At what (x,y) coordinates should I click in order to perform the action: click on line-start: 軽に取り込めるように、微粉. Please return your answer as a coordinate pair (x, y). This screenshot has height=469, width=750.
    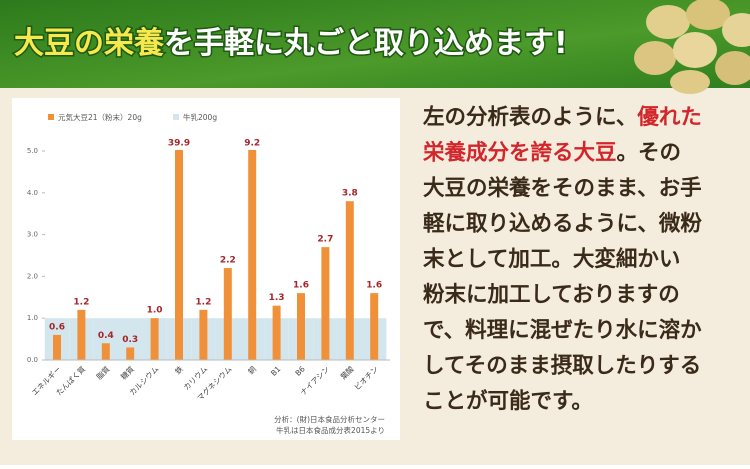
    Looking at the image, I should click on (562, 224).